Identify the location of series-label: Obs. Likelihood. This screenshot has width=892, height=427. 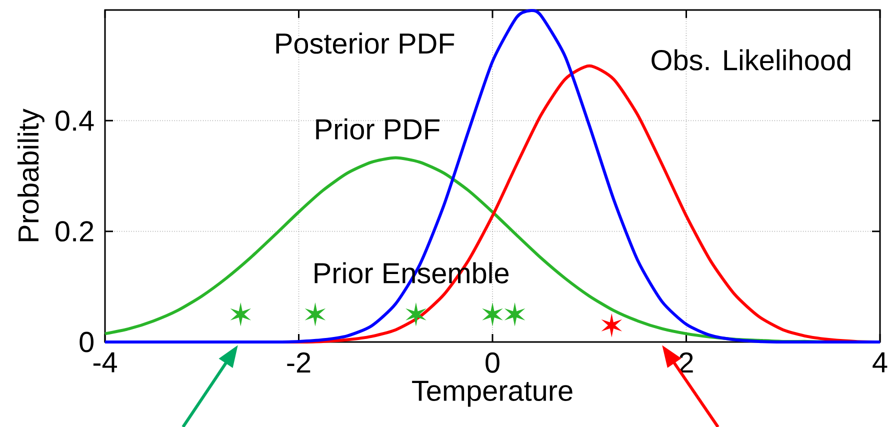
(751, 59).